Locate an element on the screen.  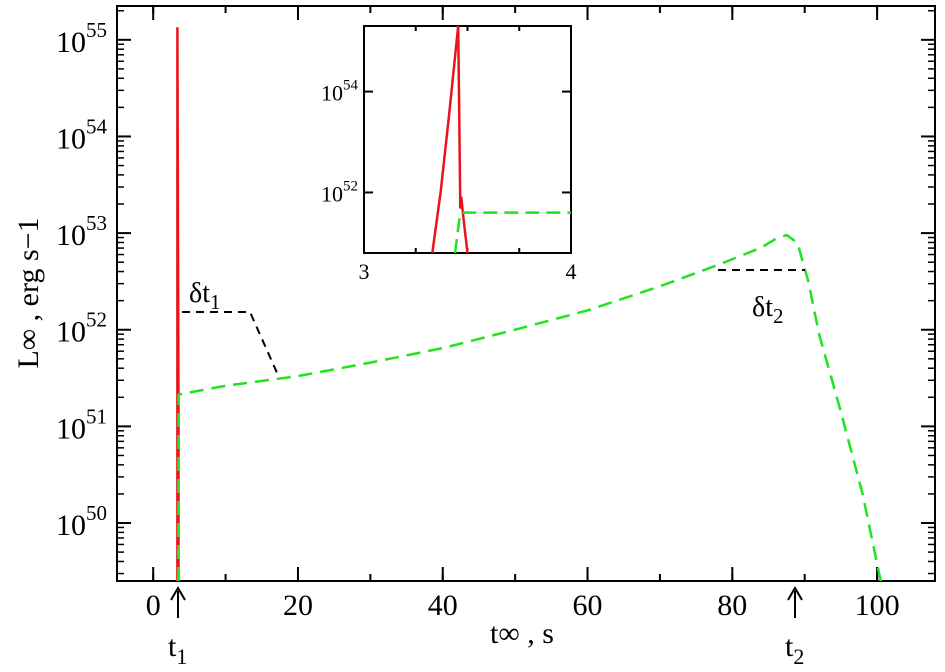
t2-label: t2 is located at coordinates (794, 649).